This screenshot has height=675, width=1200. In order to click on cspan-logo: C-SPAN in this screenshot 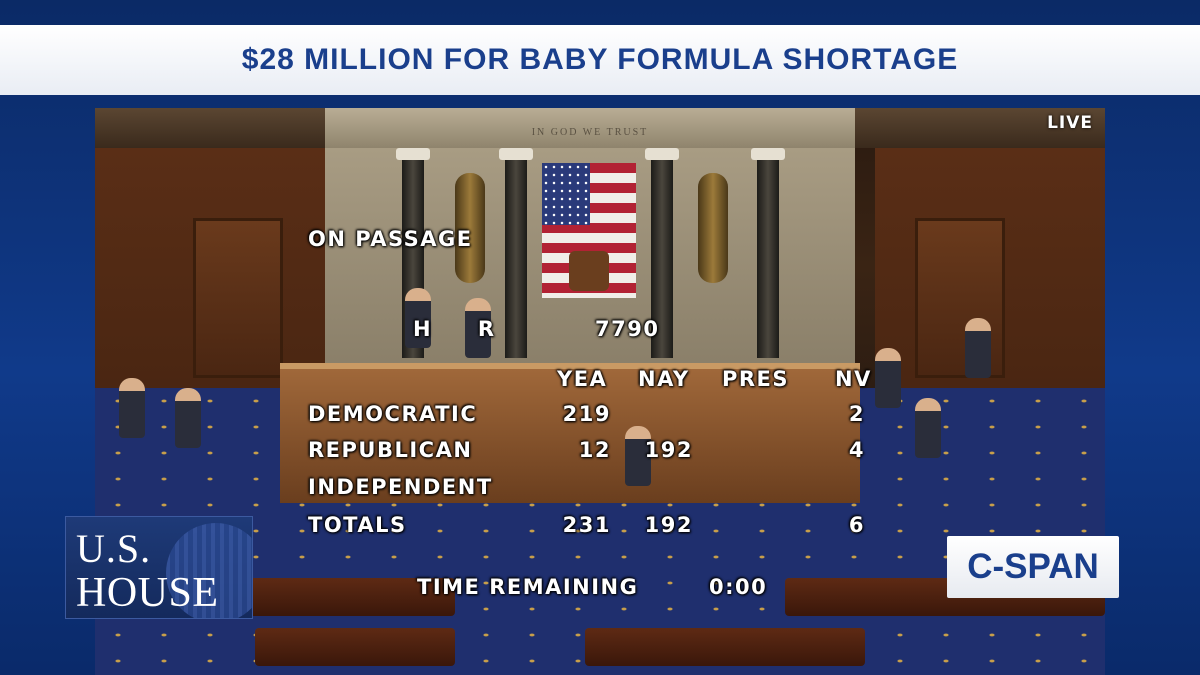, I will do `click(1033, 567)`.